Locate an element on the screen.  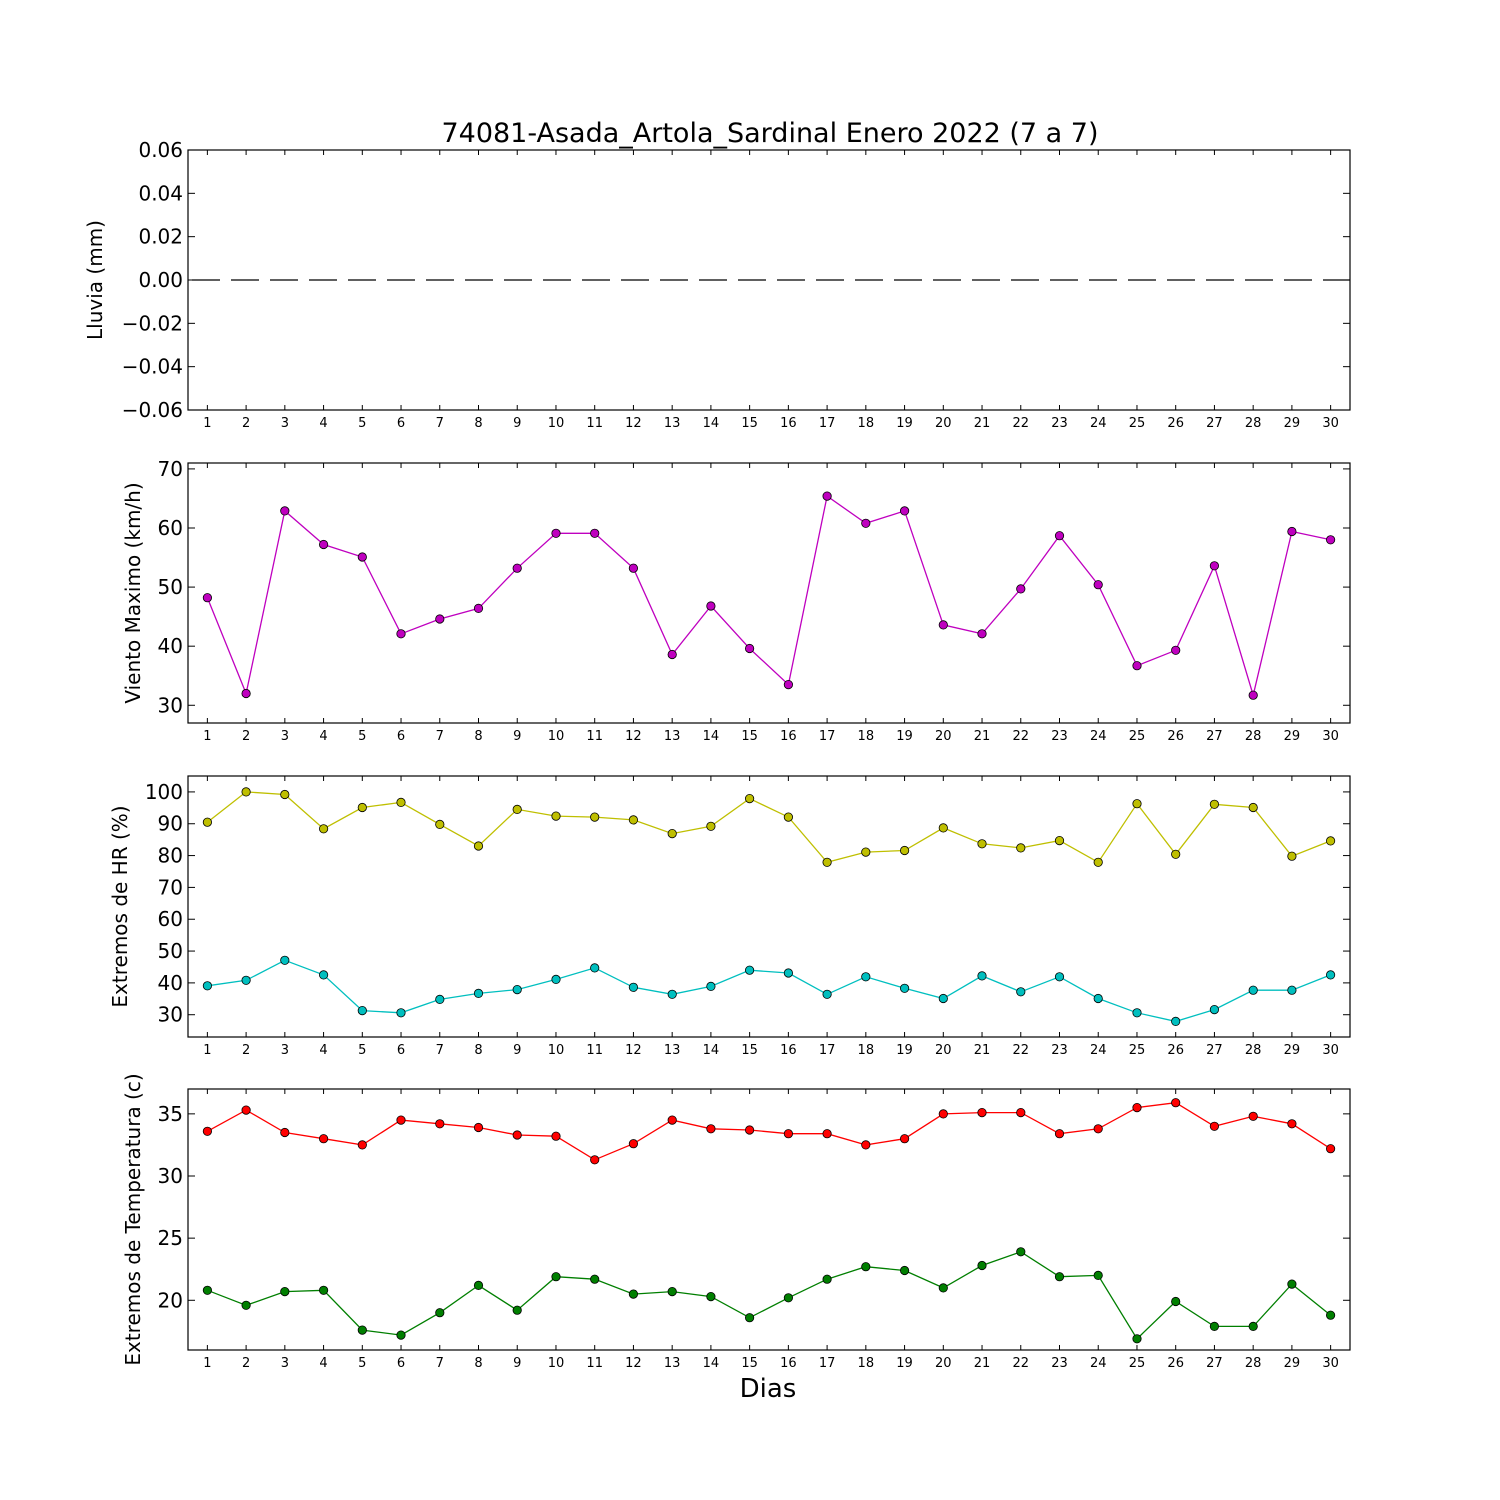
y-tick-label: 0.06 is located at coordinates (160, 150).